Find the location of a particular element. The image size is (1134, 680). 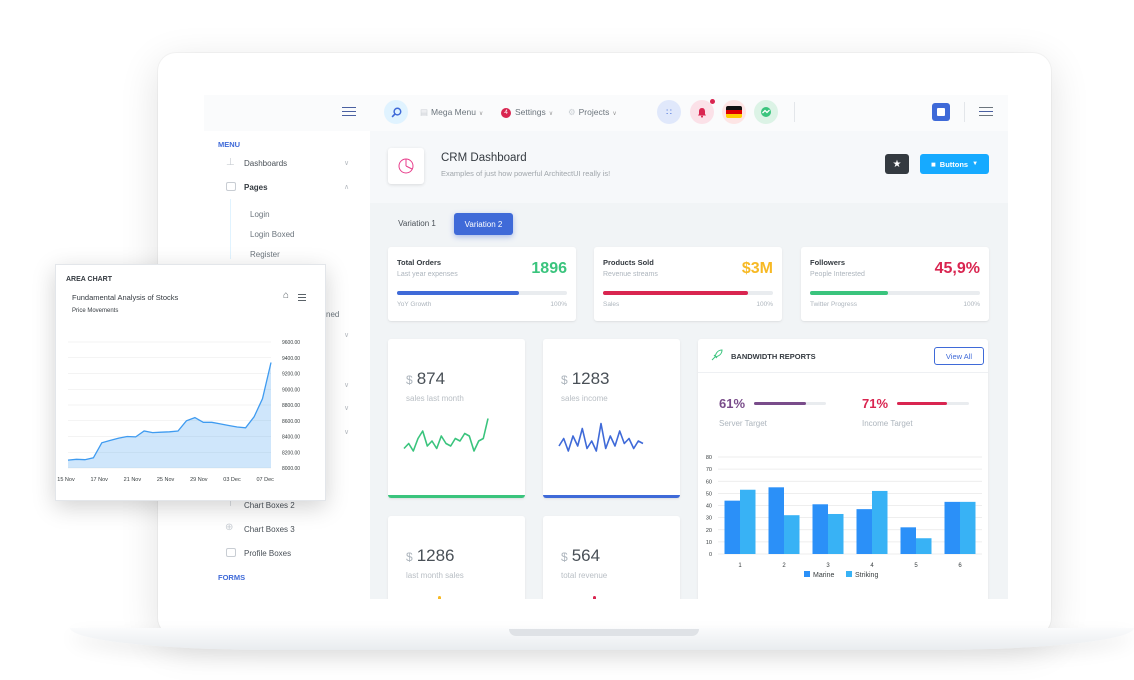

mega-menu: ▤ Mega Menu ∨ is located at coordinates (451, 112).